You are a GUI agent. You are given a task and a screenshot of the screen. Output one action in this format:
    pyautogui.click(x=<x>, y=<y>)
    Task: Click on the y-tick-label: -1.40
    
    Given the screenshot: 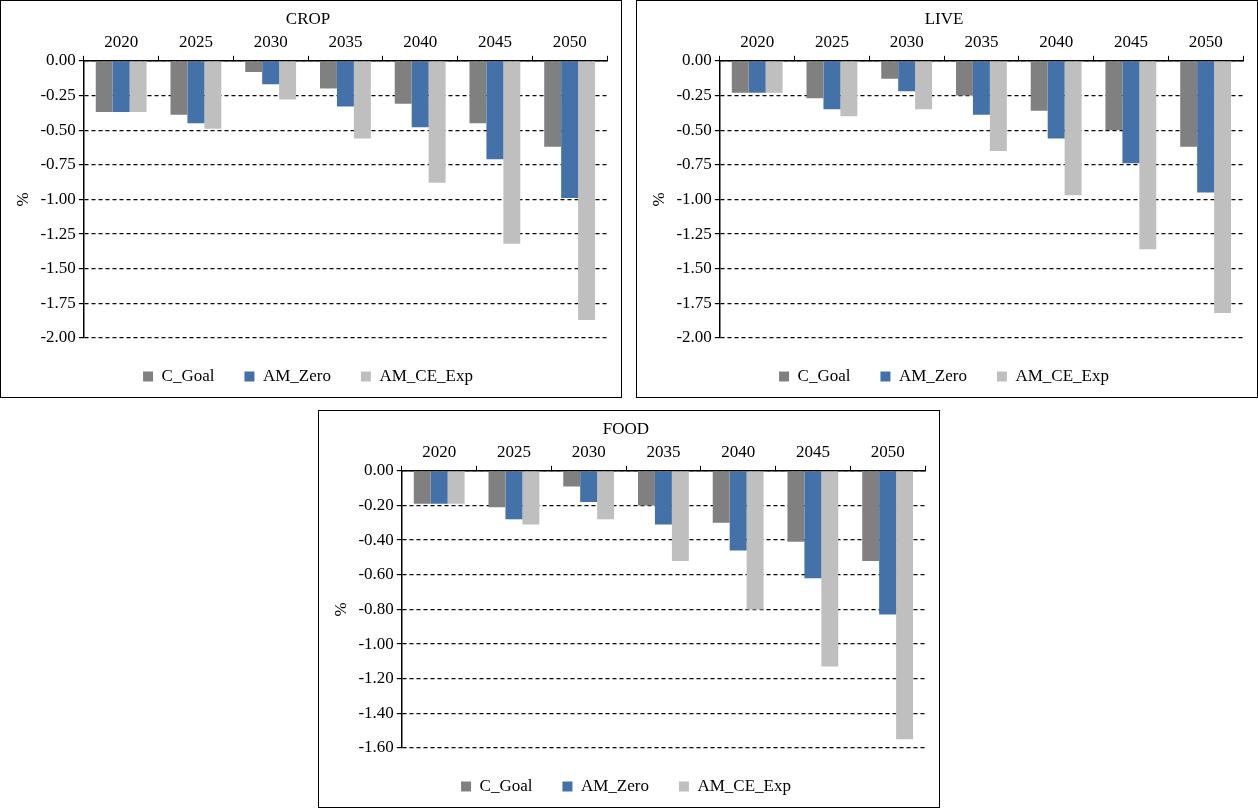 What is the action you would take?
    pyautogui.click(x=376, y=712)
    